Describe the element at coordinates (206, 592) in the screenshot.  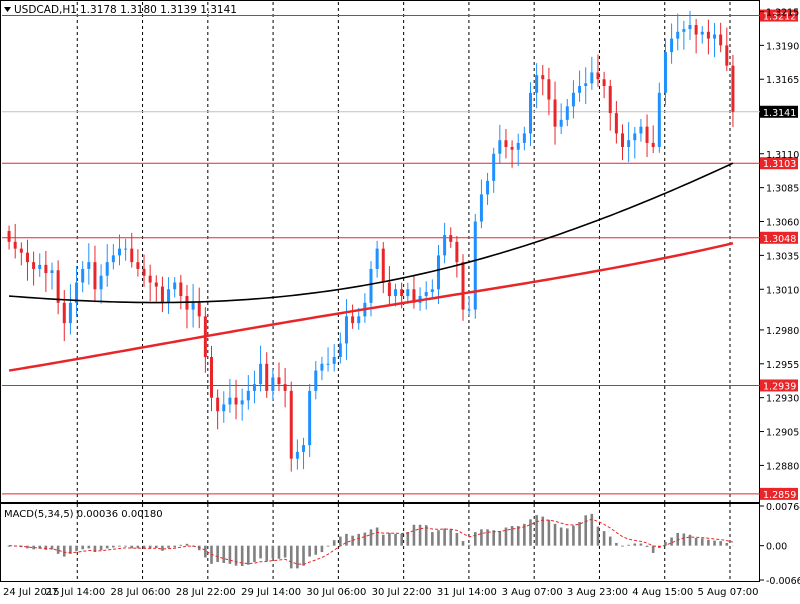
I see `time-tick-label: 28 Jul 22:00` at that location.